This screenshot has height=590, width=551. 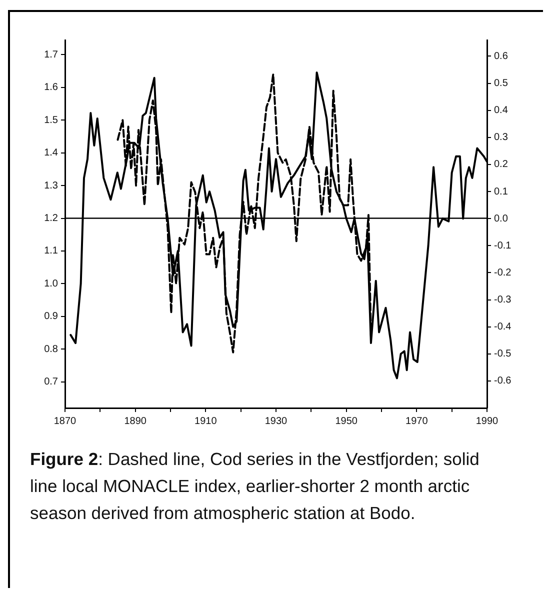 What do you see at coordinates (503, 381) in the screenshot?
I see `y2-tick-label: -0.6` at bounding box center [503, 381].